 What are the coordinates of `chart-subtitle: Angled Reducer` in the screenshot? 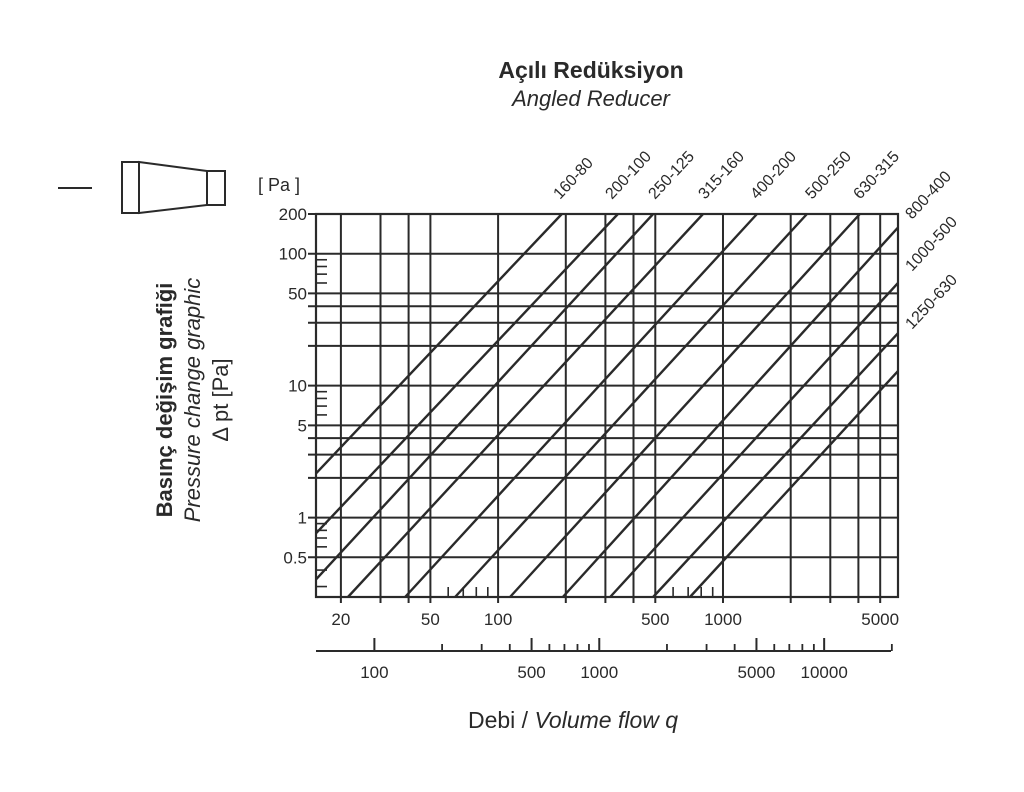 It's located at (590, 98).